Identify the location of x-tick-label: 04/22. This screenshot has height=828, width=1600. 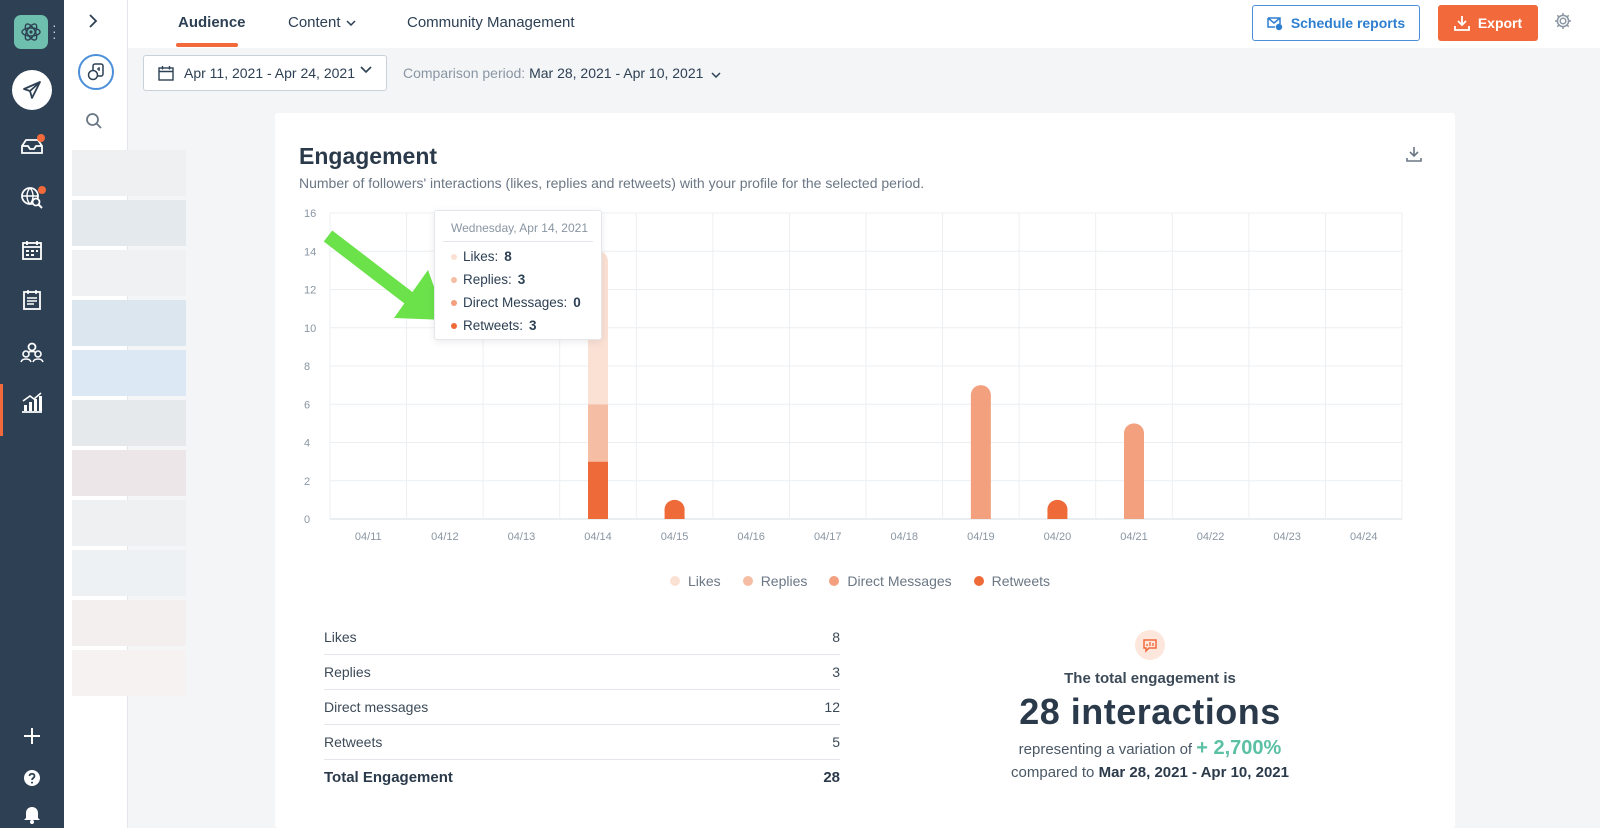
(1211, 537).